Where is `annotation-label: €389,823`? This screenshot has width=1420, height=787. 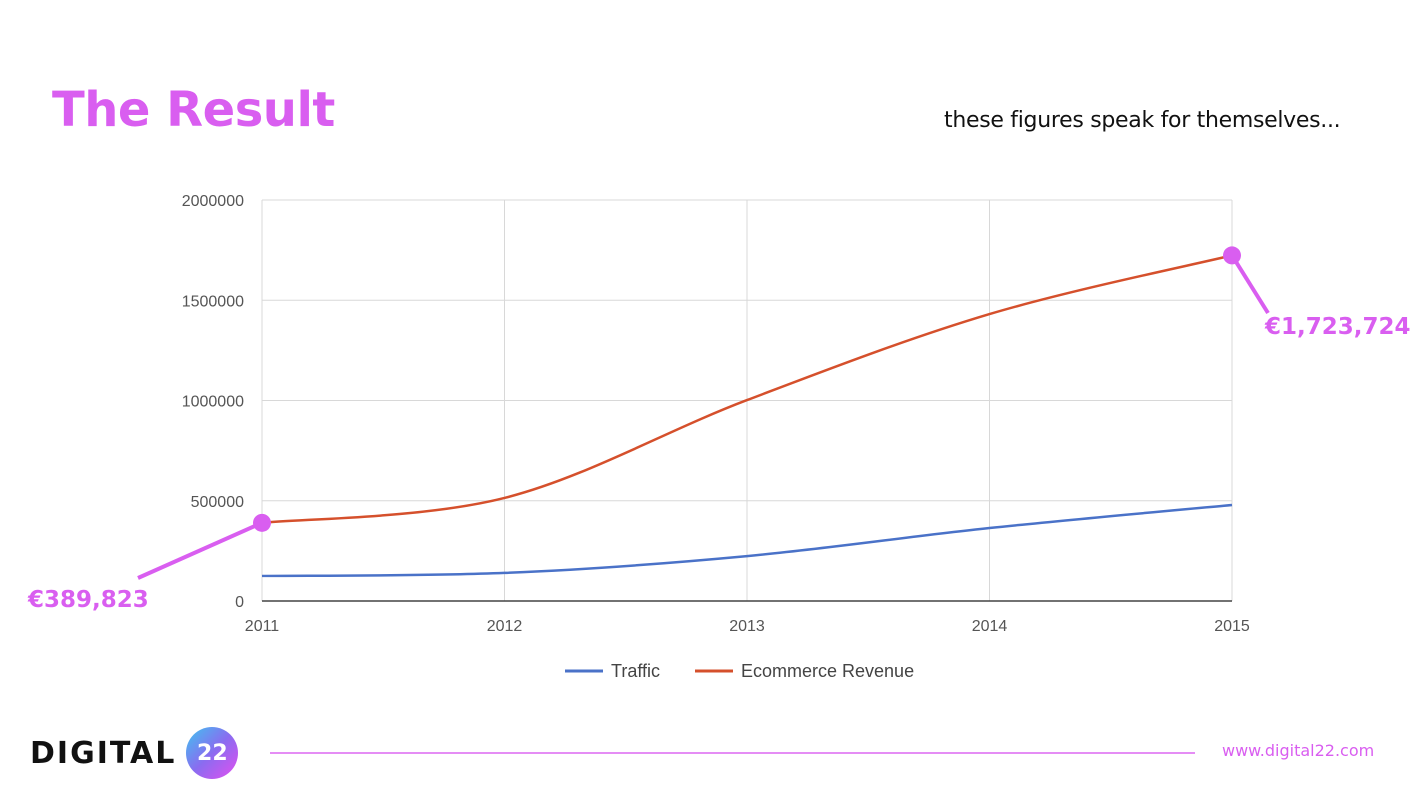 annotation-label: €389,823 is located at coordinates (88, 600).